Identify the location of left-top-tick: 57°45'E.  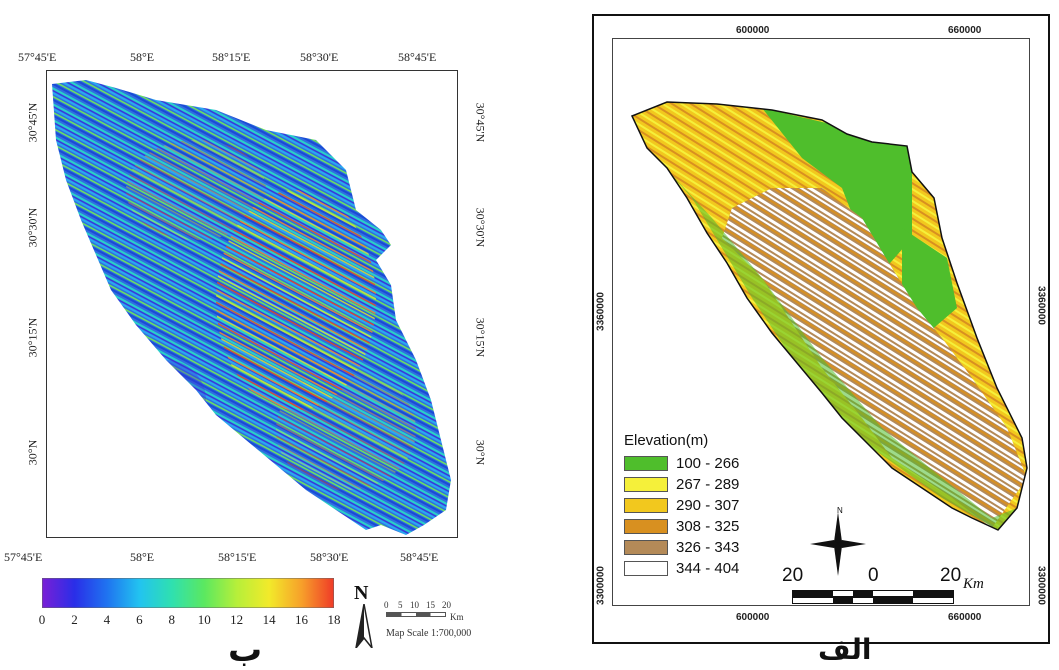
(37, 57).